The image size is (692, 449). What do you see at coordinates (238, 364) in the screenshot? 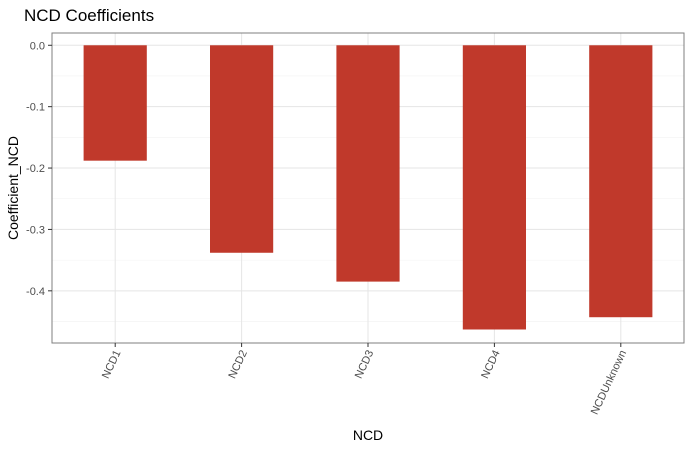
I see `x-tick-label-ncd2: NCD2` at bounding box center [238, 364].